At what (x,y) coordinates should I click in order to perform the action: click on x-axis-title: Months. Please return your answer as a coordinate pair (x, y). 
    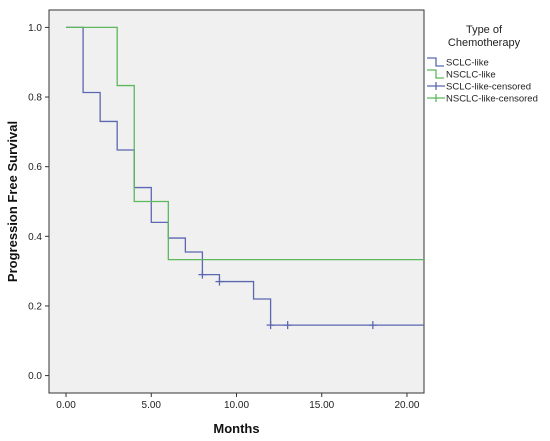
    Looking at the image, I should click on (236, 428).